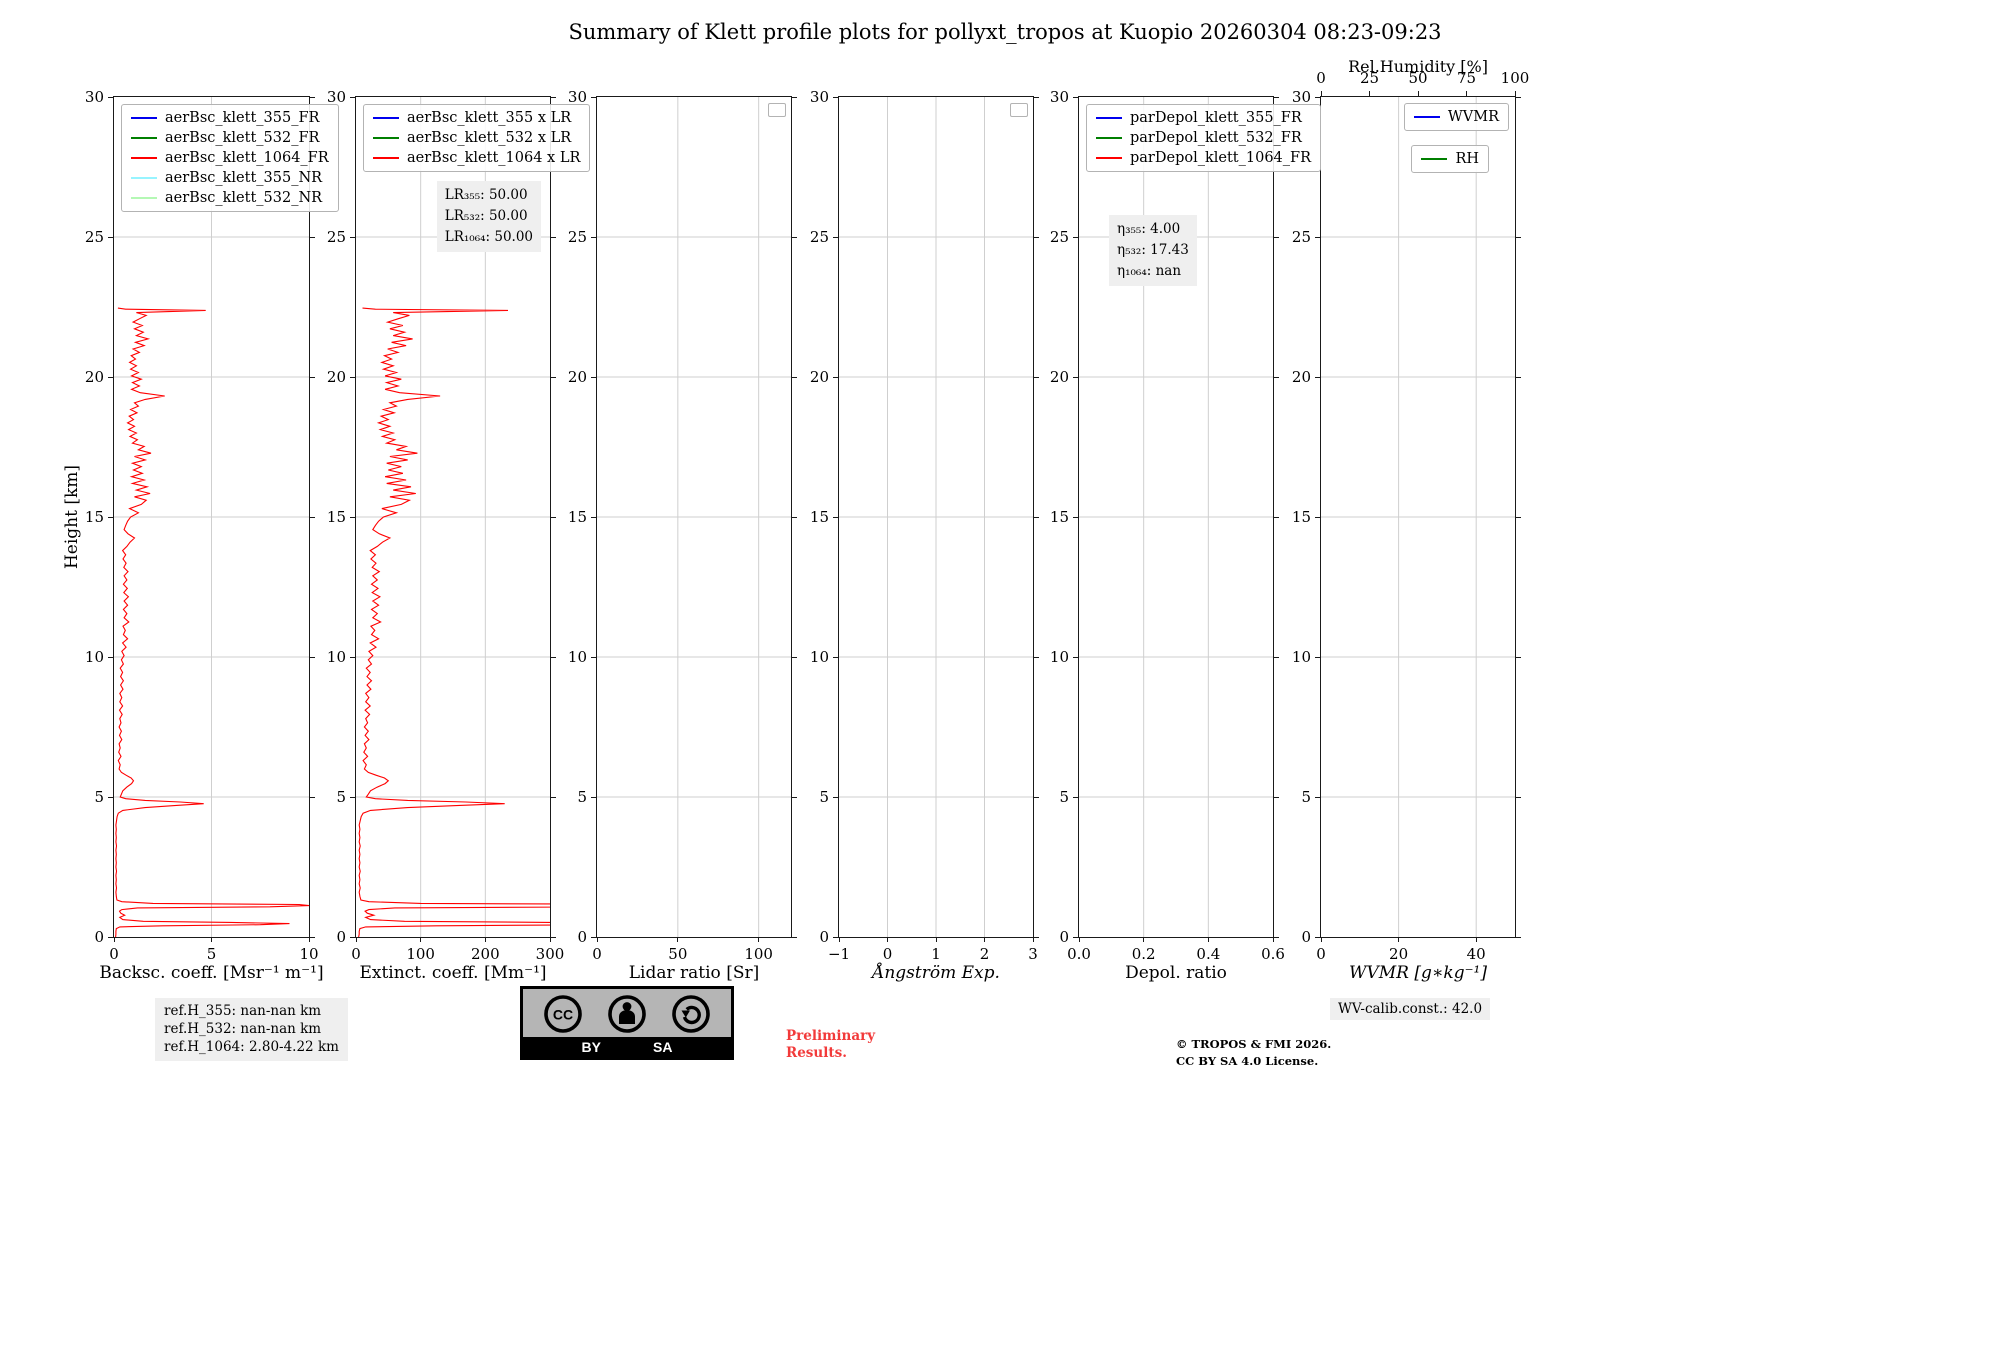 The width and height of the screenshot is (2000, 1360). I want to click on legend-item: parDepol_klett_532_FR, so click(1203, 138).